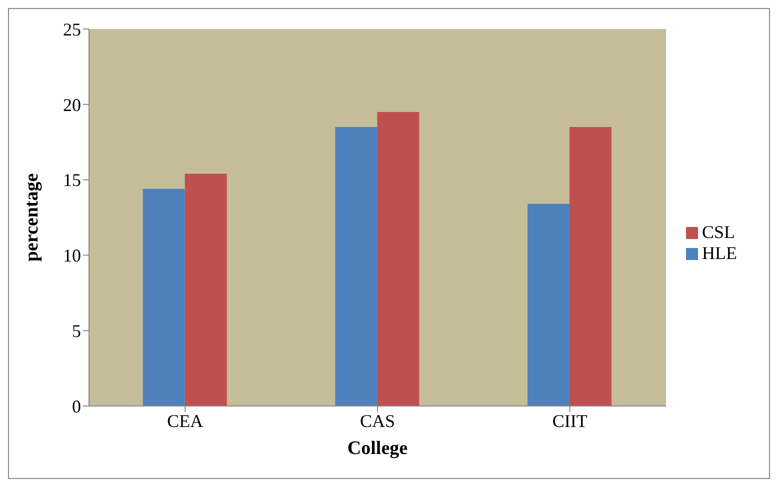 The image size is (776, 485). Describe the element at coordinates (72, 256) in the screenshot. I see `y-tick-label: 10` at that location.